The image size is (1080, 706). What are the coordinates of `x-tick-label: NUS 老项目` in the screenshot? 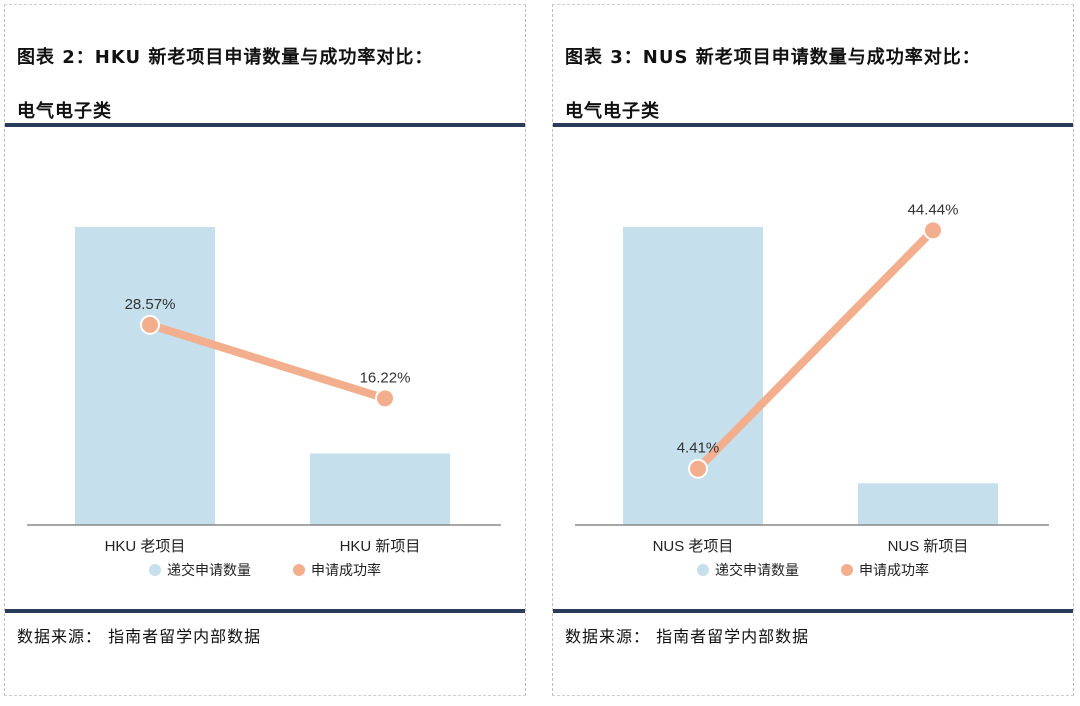 It's located at (693, 546).